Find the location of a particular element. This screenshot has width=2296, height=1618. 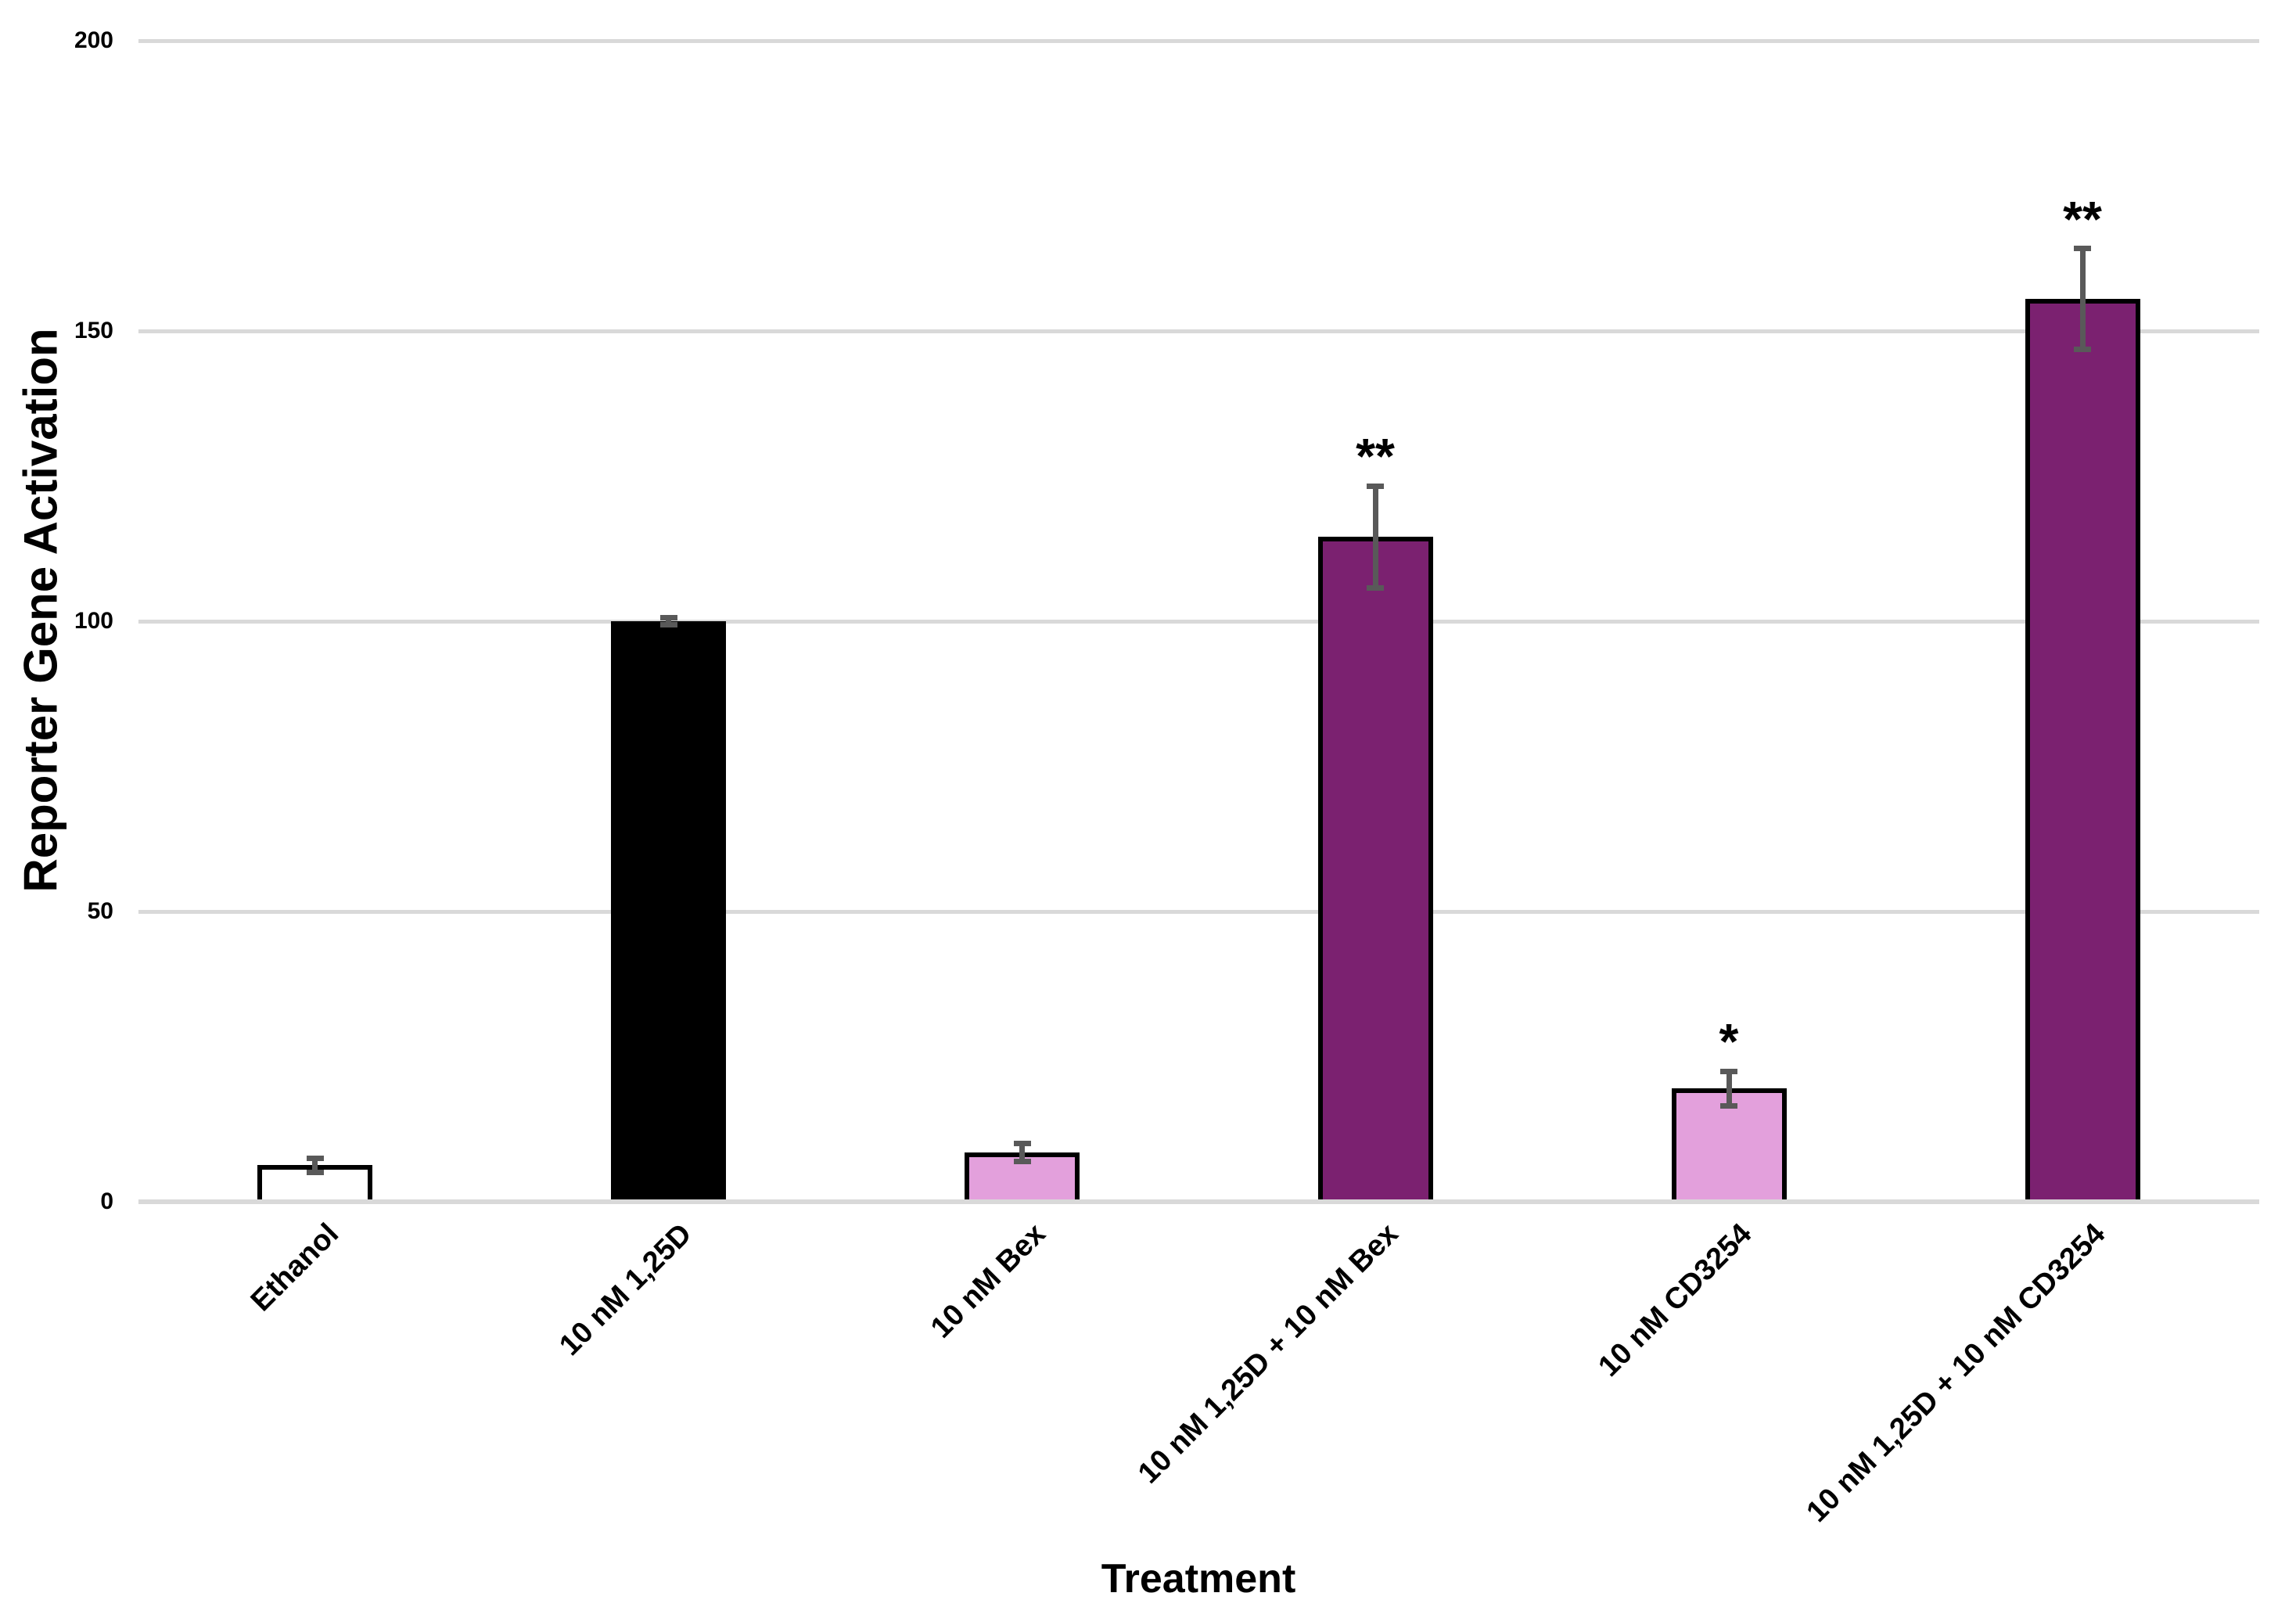

y-axis-tick-label: 100 is located at coordinates (93, 621).